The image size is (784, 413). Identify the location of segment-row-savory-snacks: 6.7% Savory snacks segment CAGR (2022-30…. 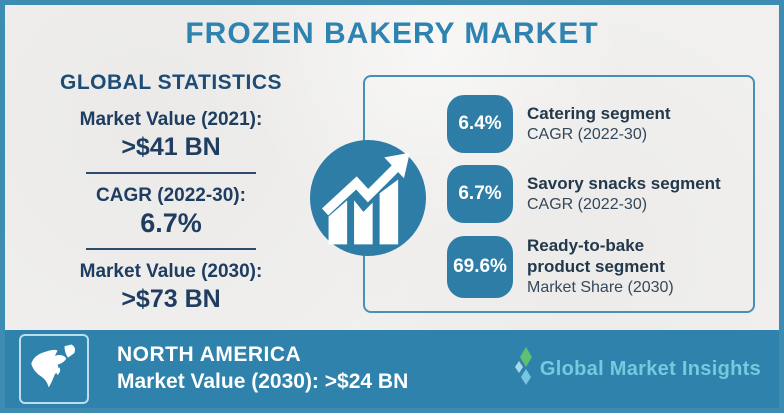
(584, 194).